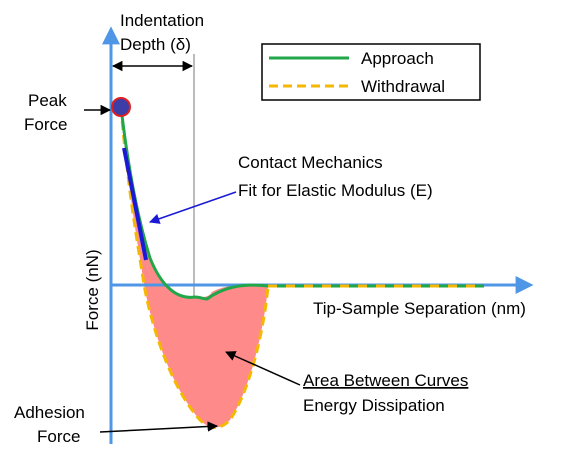 This screenshot has width=588, height=461. Describe the element at coordinates (419, 308) in the screenshot. I see `x-axis-label: Tip-Sample Separation (nm)` at that location.